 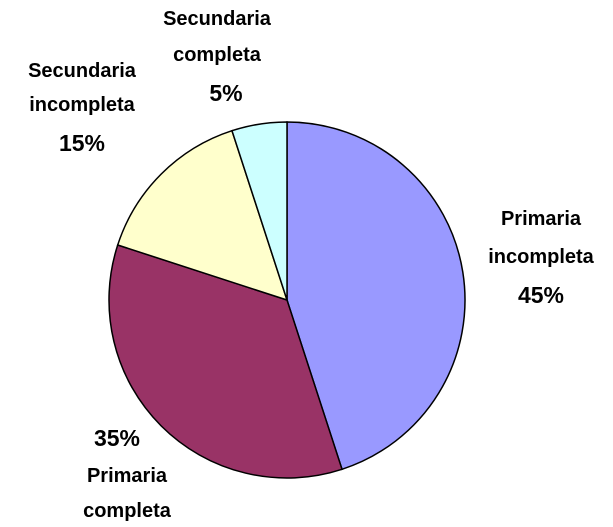 What do you see at coordinates (82, 88) in the screenshot?
I see `slice-label: Secundaria incompleta` at bounding box center [82, 88].